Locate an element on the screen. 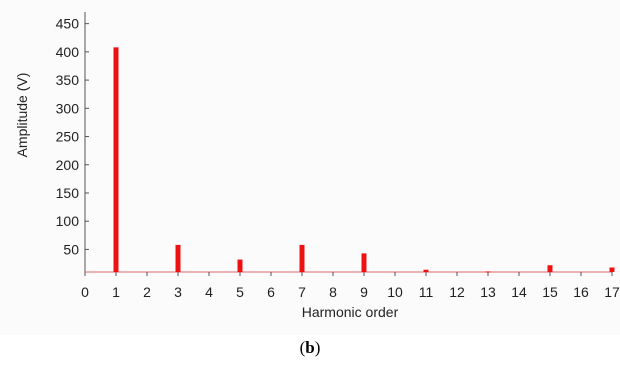  caption-label: b is located at coordinates (310, 347).